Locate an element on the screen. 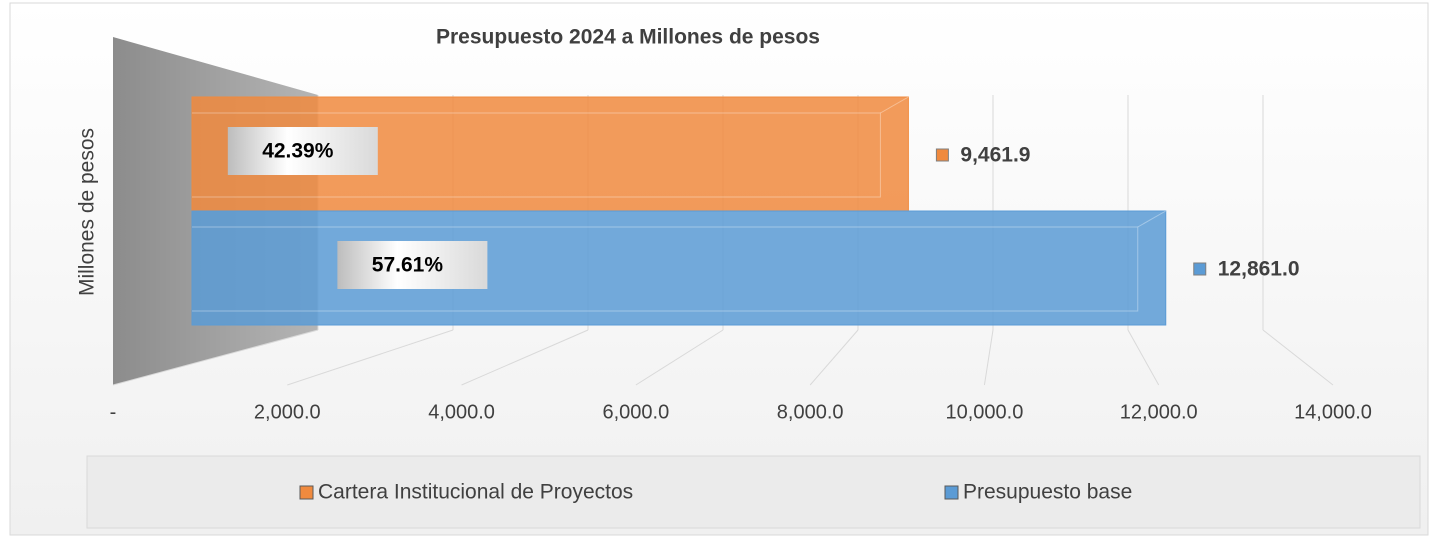 The width and height of the screenshot is (1432, 538). x-tick-label: 10,000.0 is located at coordinates (984, 412).